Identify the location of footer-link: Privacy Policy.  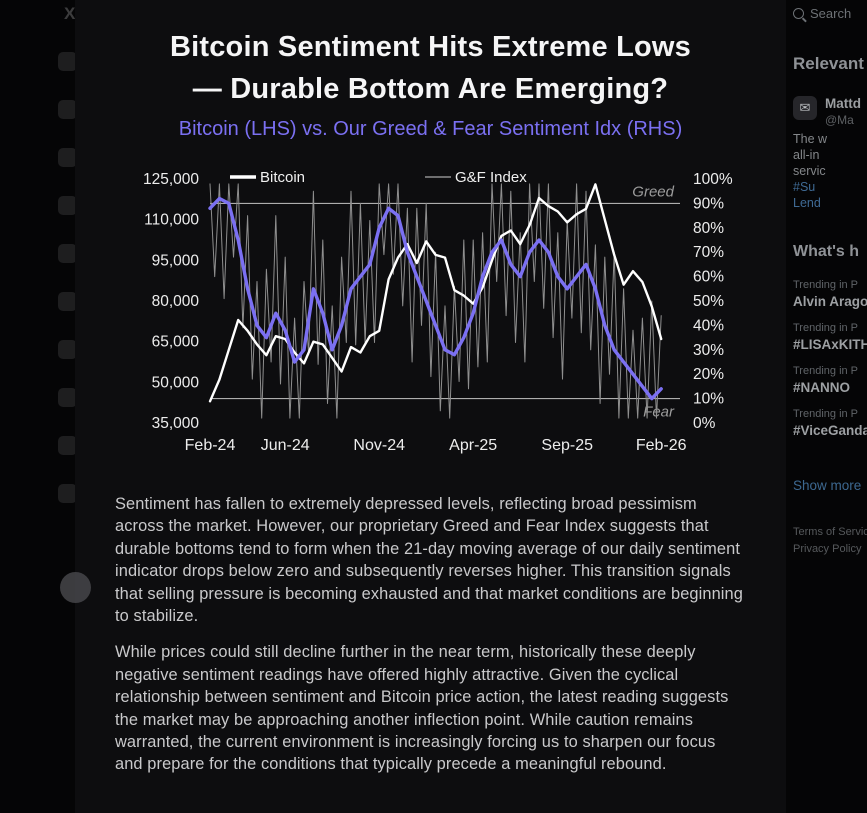
(827, 549).